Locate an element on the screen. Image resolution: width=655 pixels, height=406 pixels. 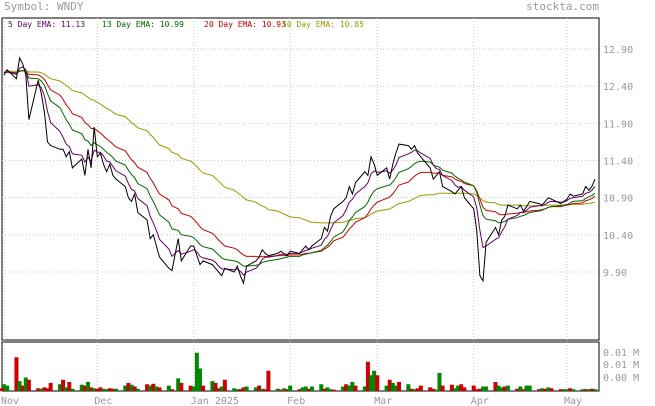
y-tick-label: 10.40 is located at coordinates (618, 236).